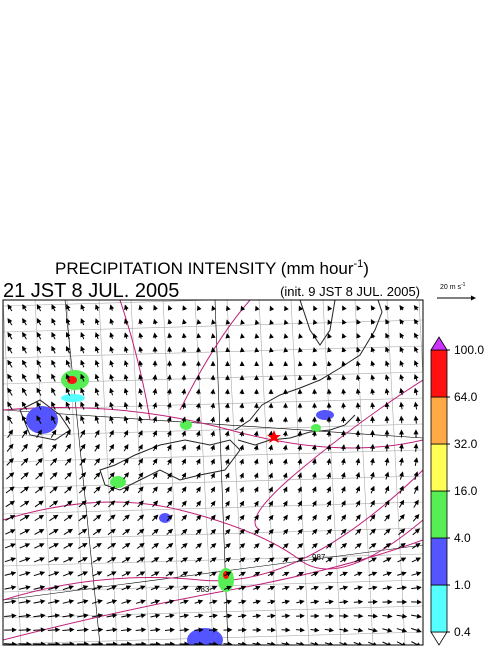  Describe the element at coordinates (462, 538) in the screenshot. I see `colorbar-label: 4.0` at that location.